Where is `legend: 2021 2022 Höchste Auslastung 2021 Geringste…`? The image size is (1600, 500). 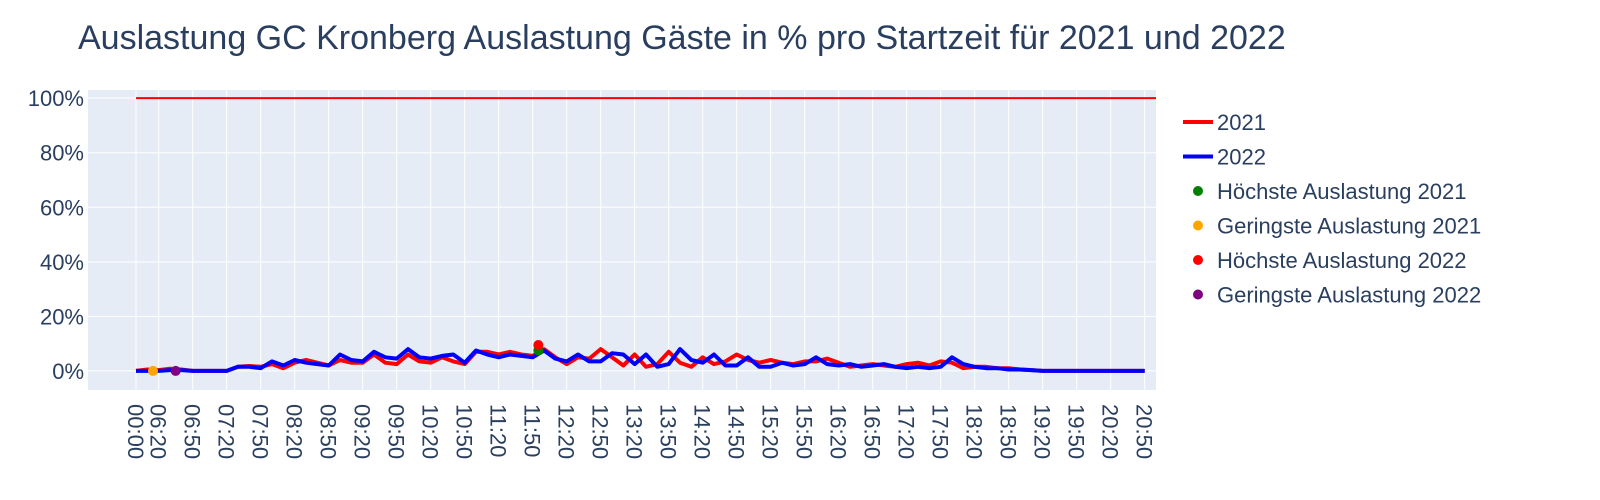 legend: 2021 2022 Höchste Auslastung 2021 Geringste… is located at coordinates (1332, 209).